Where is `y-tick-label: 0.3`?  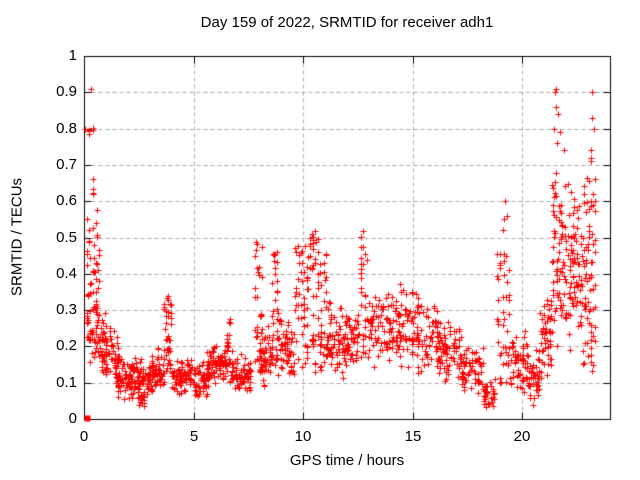
y-tick-label: 0.3 is located at coordinates (66, 309).